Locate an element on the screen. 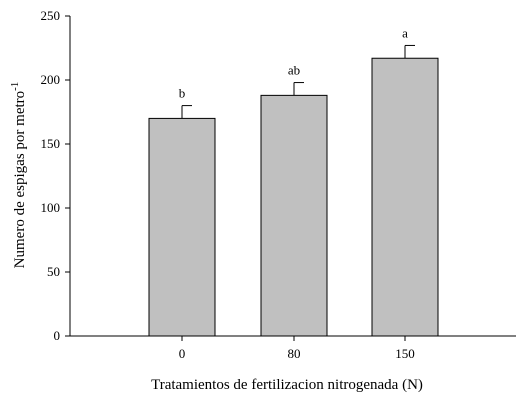 The height and width of the screenshot is (402, 532). x-tick-label: 0 is located at coordinates (182, 353).